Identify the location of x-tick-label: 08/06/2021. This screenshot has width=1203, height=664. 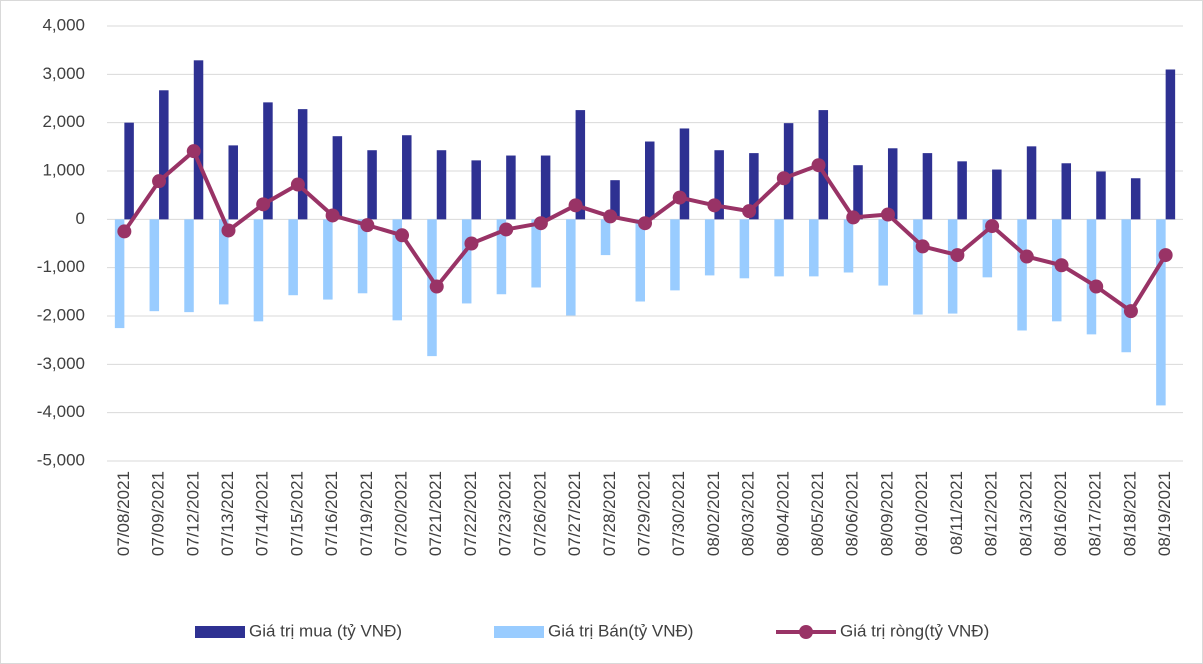
(852, 513).